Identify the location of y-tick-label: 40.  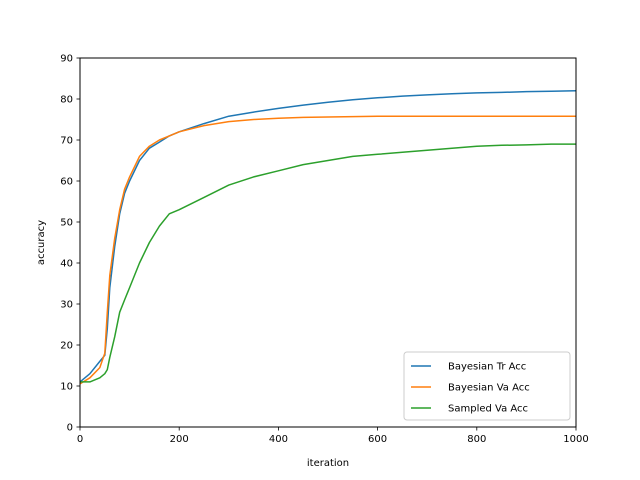
(66, 264).